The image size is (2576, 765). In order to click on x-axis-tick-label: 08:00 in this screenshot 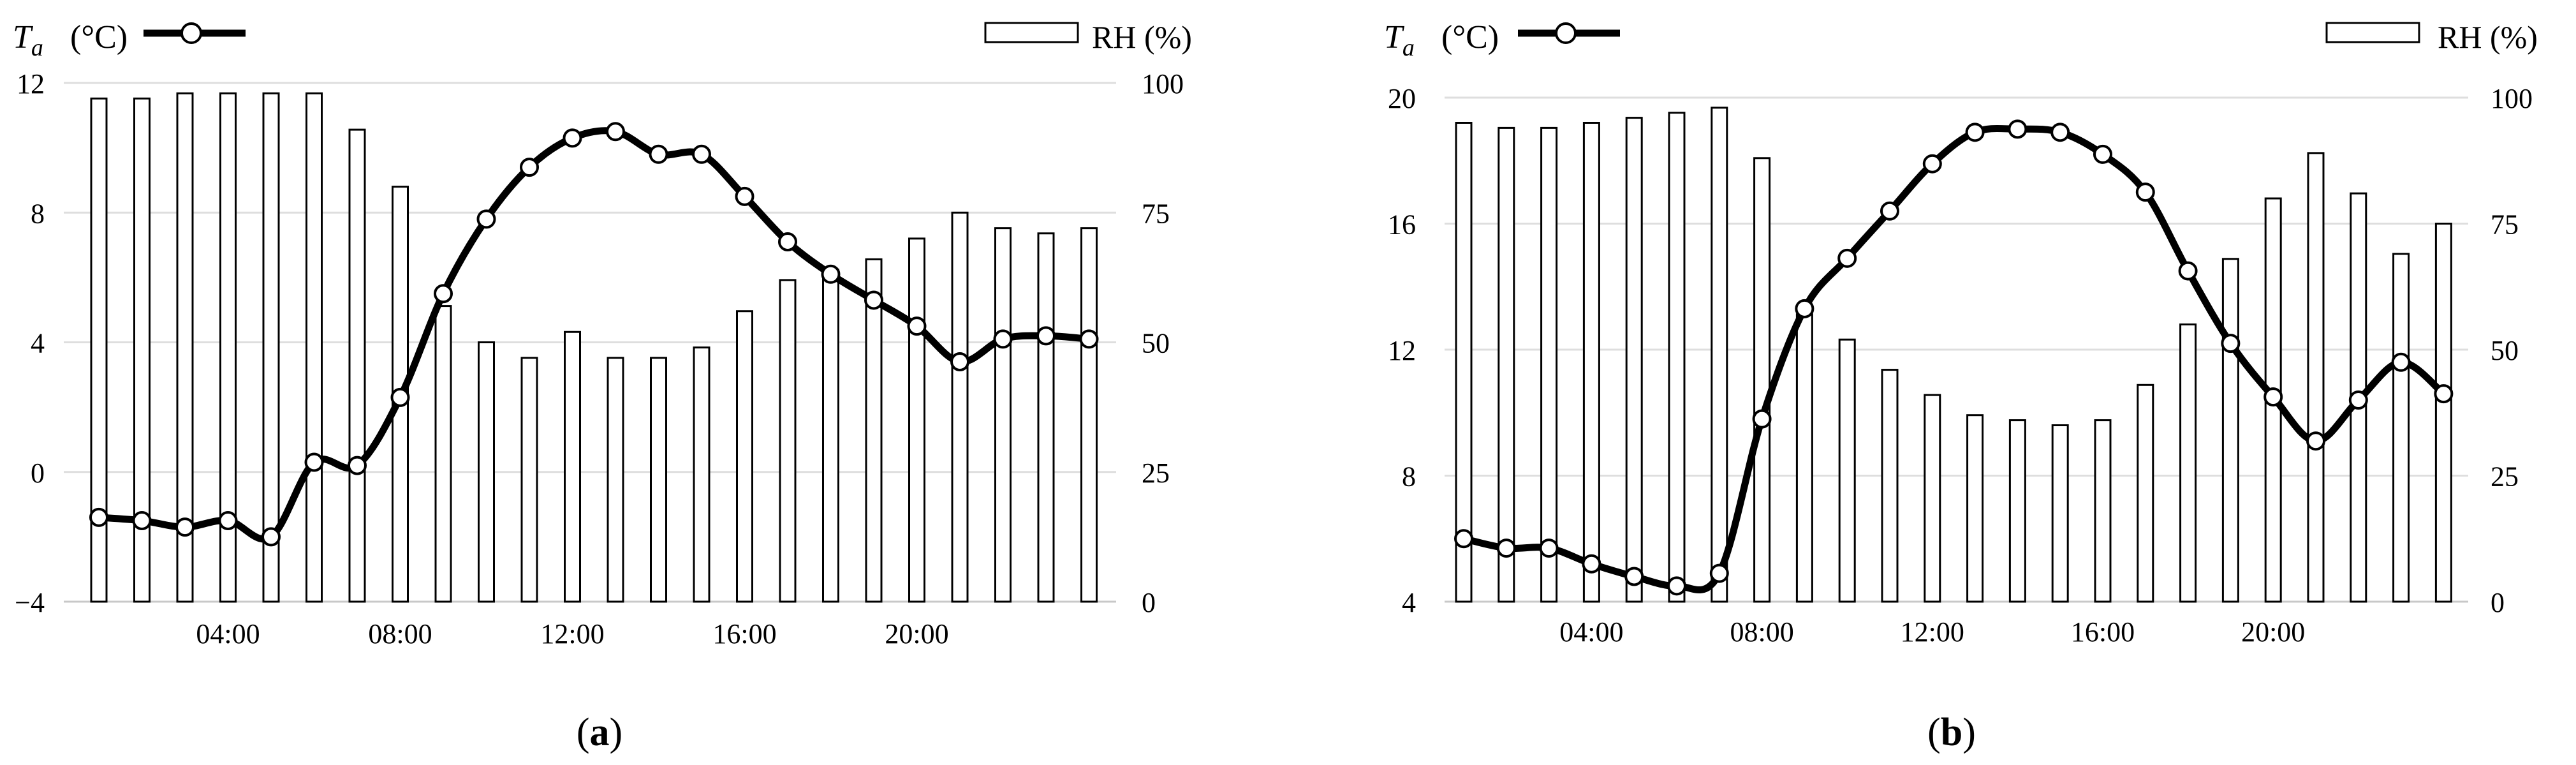, I will do `click(1761, 632)`.